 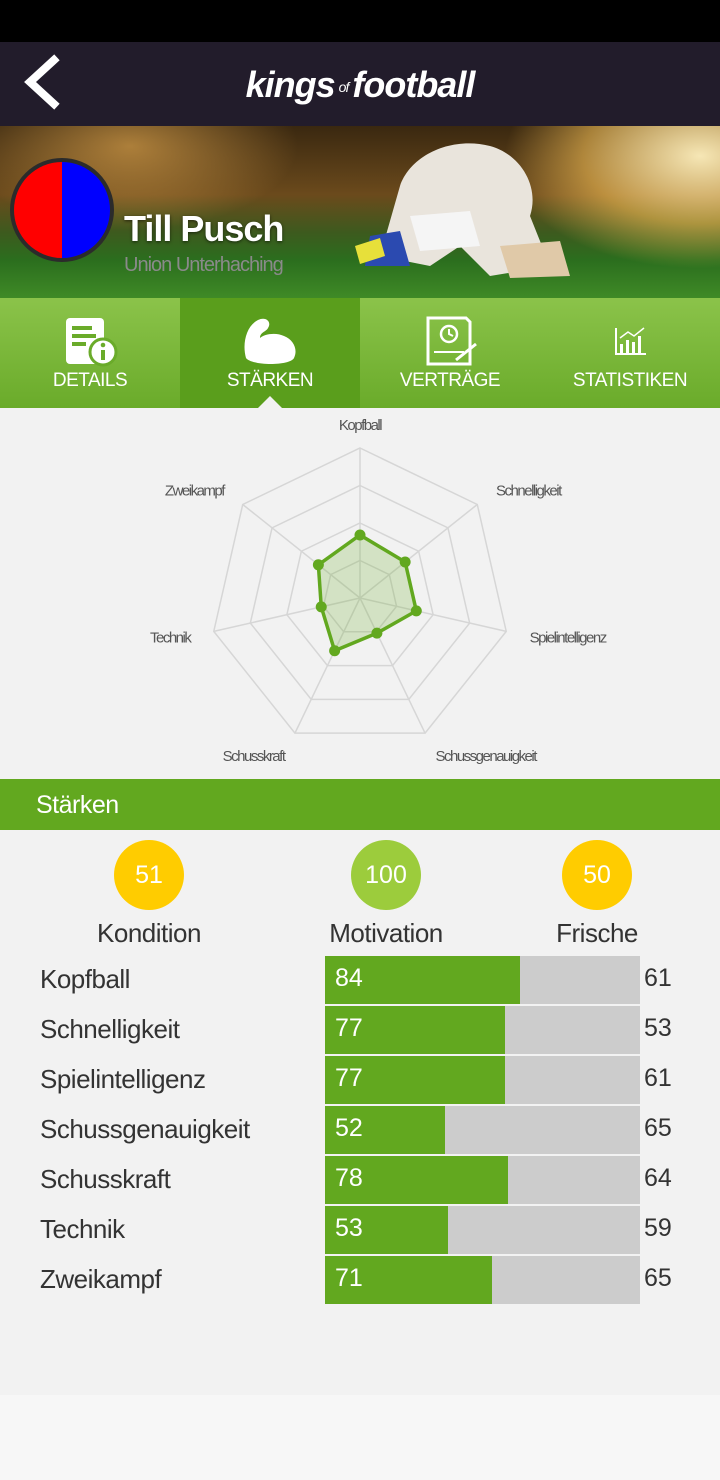 I want to click on skill-bar: 78, so click(x=482, y=1180).